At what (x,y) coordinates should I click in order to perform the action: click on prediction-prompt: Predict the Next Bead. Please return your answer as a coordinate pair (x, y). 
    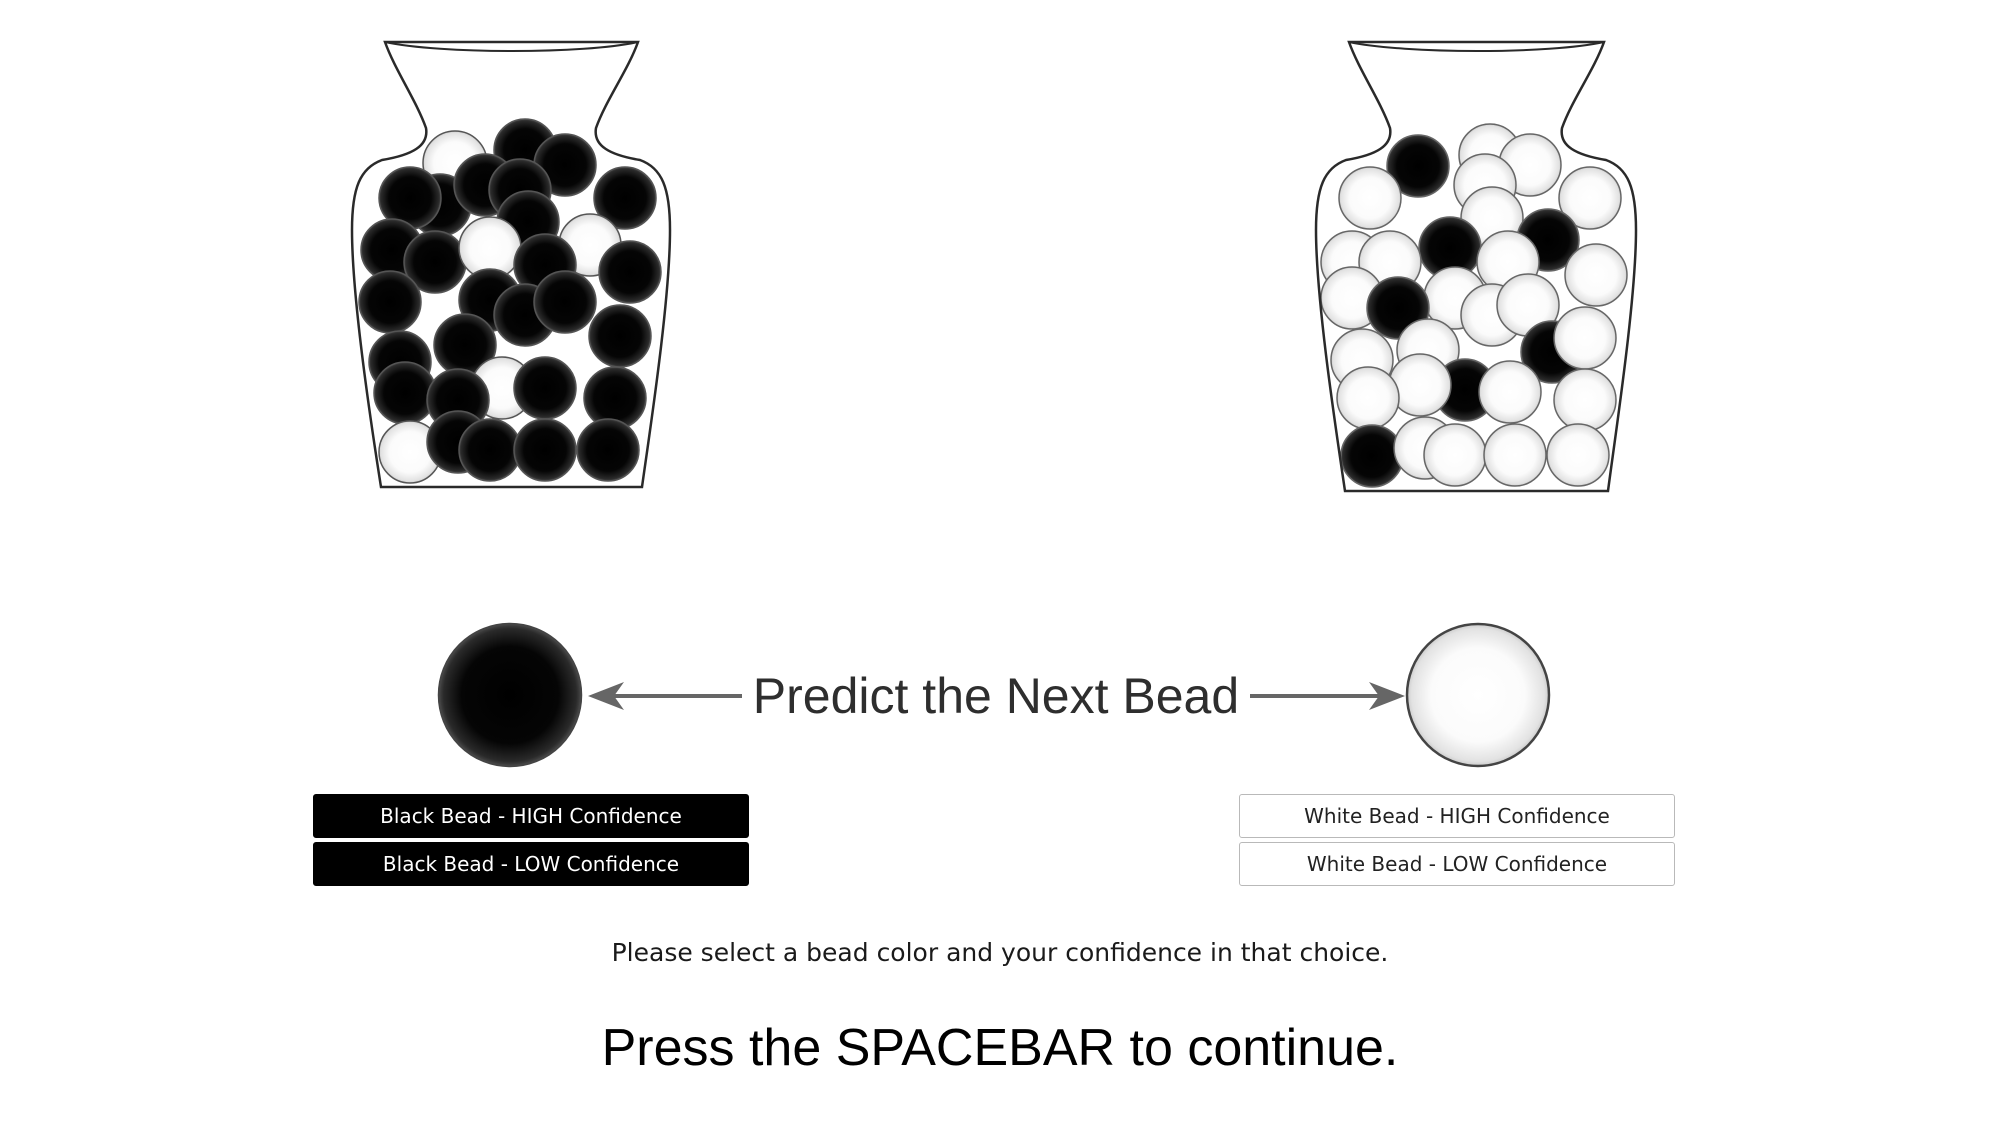
    Looking at the image, I should click on (994, 695).